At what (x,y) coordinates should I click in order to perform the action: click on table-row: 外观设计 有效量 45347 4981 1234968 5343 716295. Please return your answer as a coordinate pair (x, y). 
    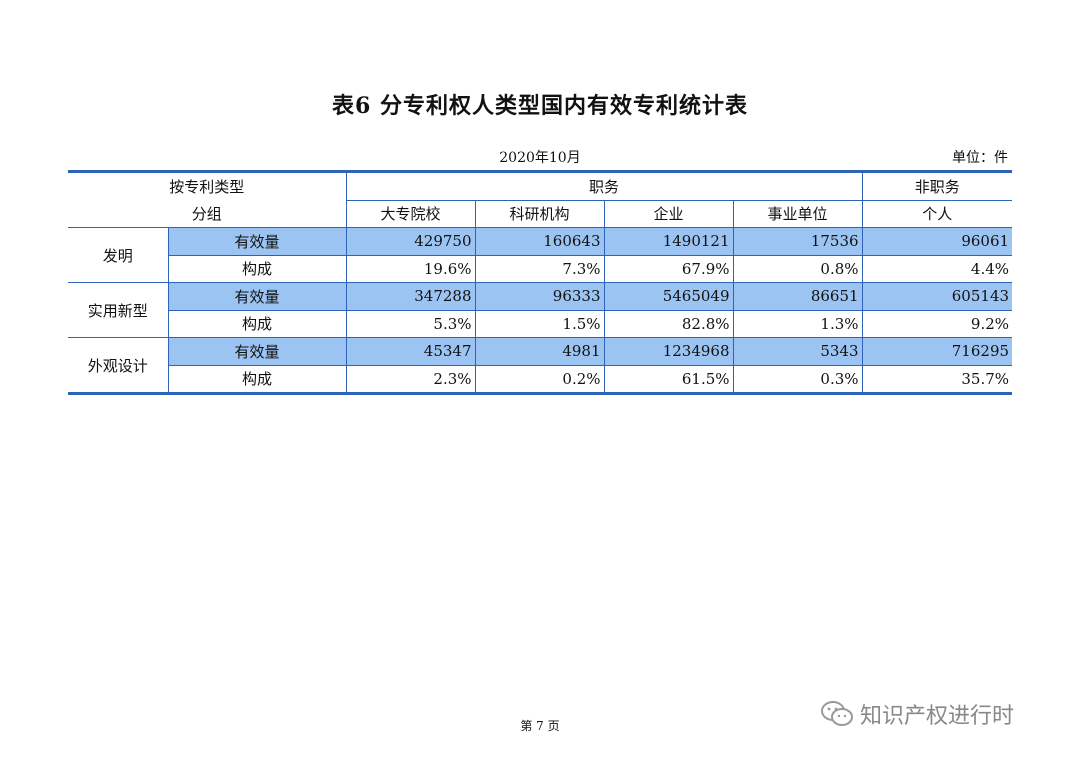
    Looking at the image, I should click on (540, 365).